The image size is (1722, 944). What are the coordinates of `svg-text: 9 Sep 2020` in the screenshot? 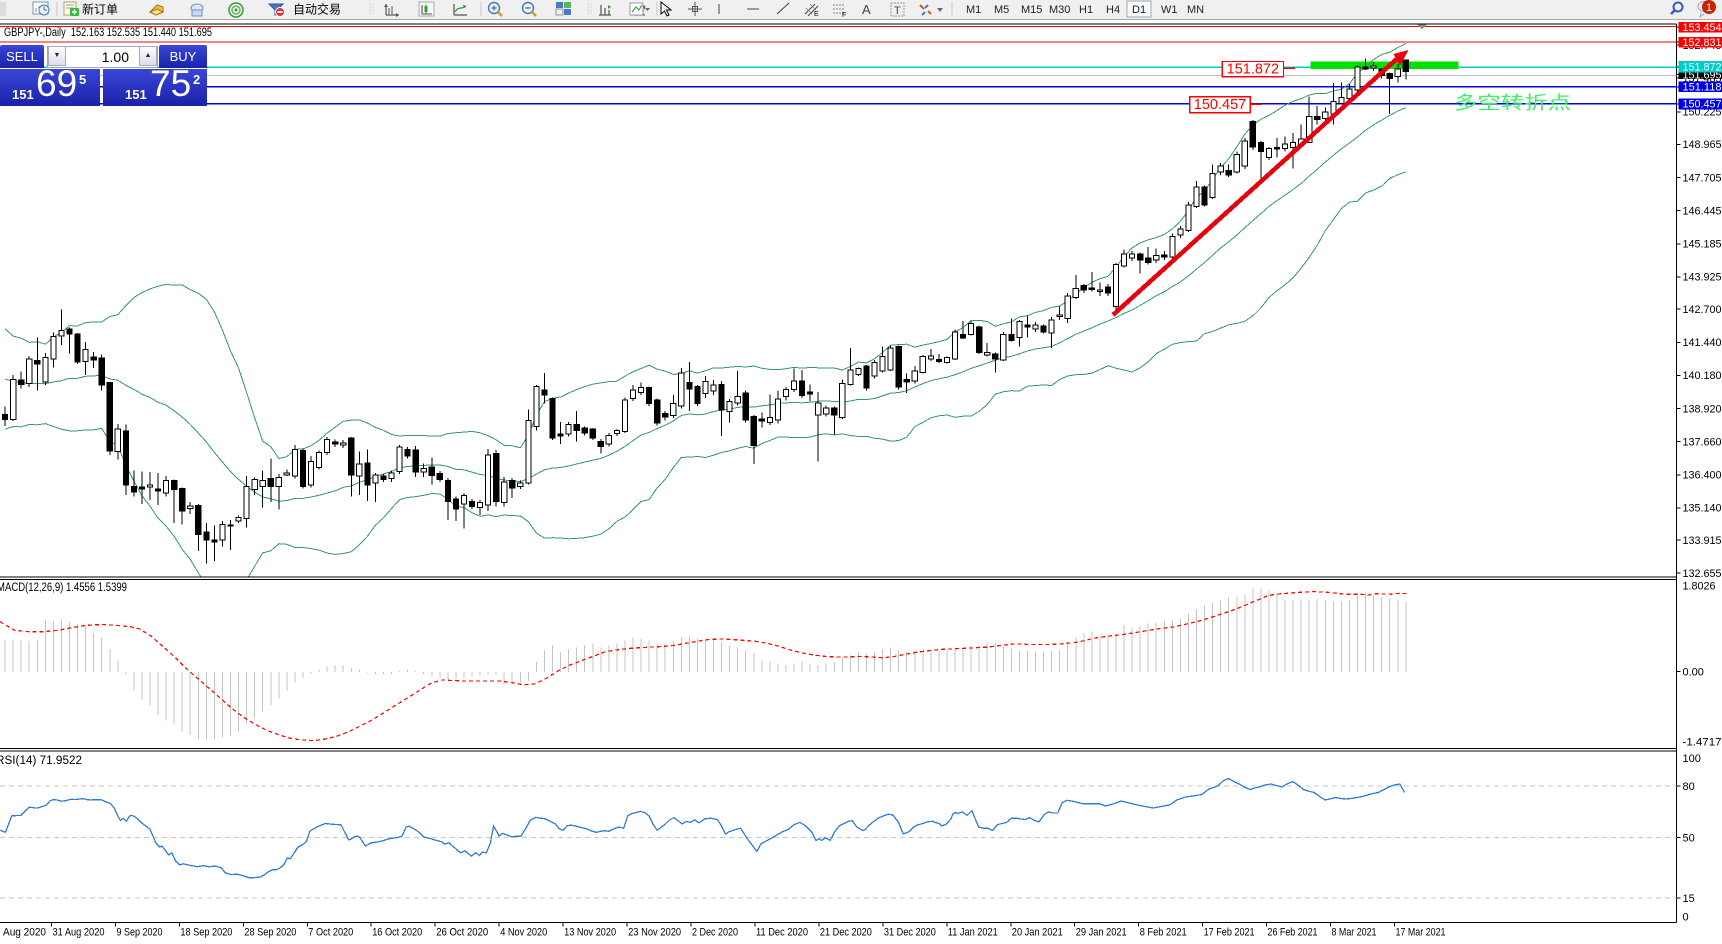 It's located at (140, 933).